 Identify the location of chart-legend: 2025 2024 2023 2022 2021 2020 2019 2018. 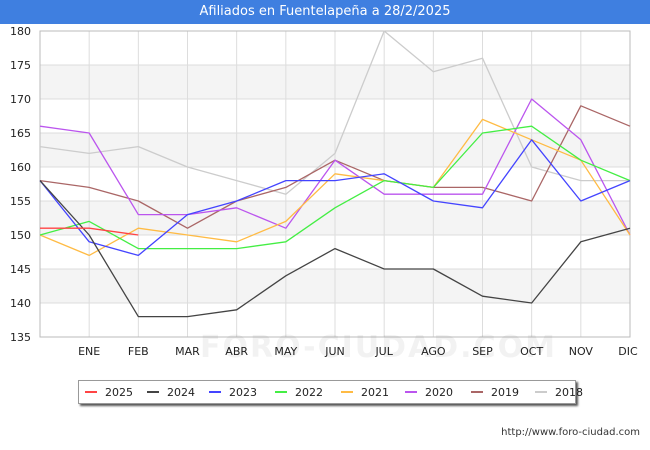
(330, 392).